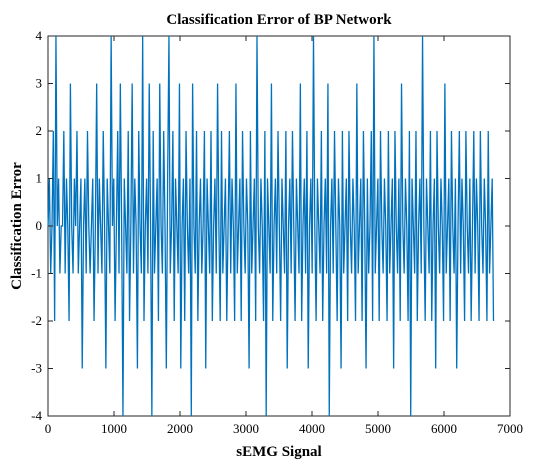 The height and width of the screenshot is (469, 550). I want to click on y-tick-label: 1, so click(39, 178).